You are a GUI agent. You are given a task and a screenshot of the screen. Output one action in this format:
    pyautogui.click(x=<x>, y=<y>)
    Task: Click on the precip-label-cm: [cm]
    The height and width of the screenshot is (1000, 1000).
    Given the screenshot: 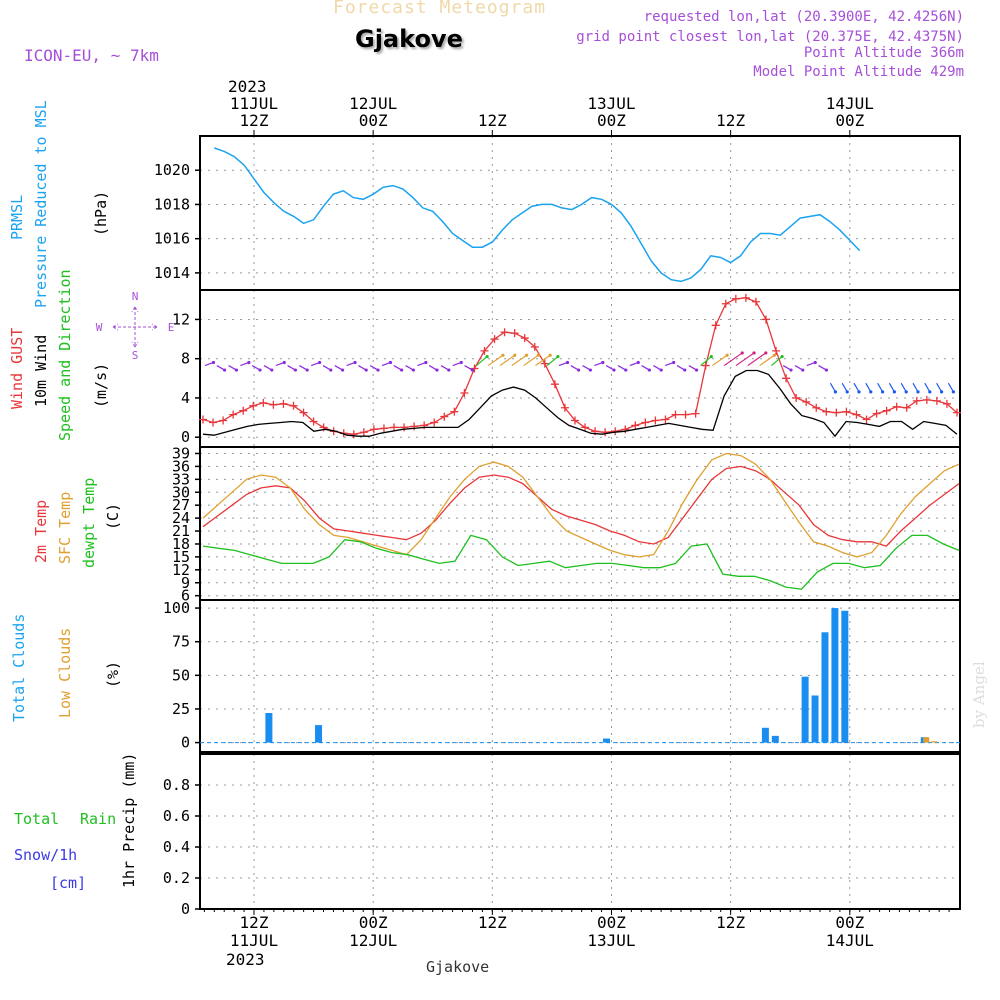 What is the action you would take?
    pyautogui.click(x=68, y=883)
    